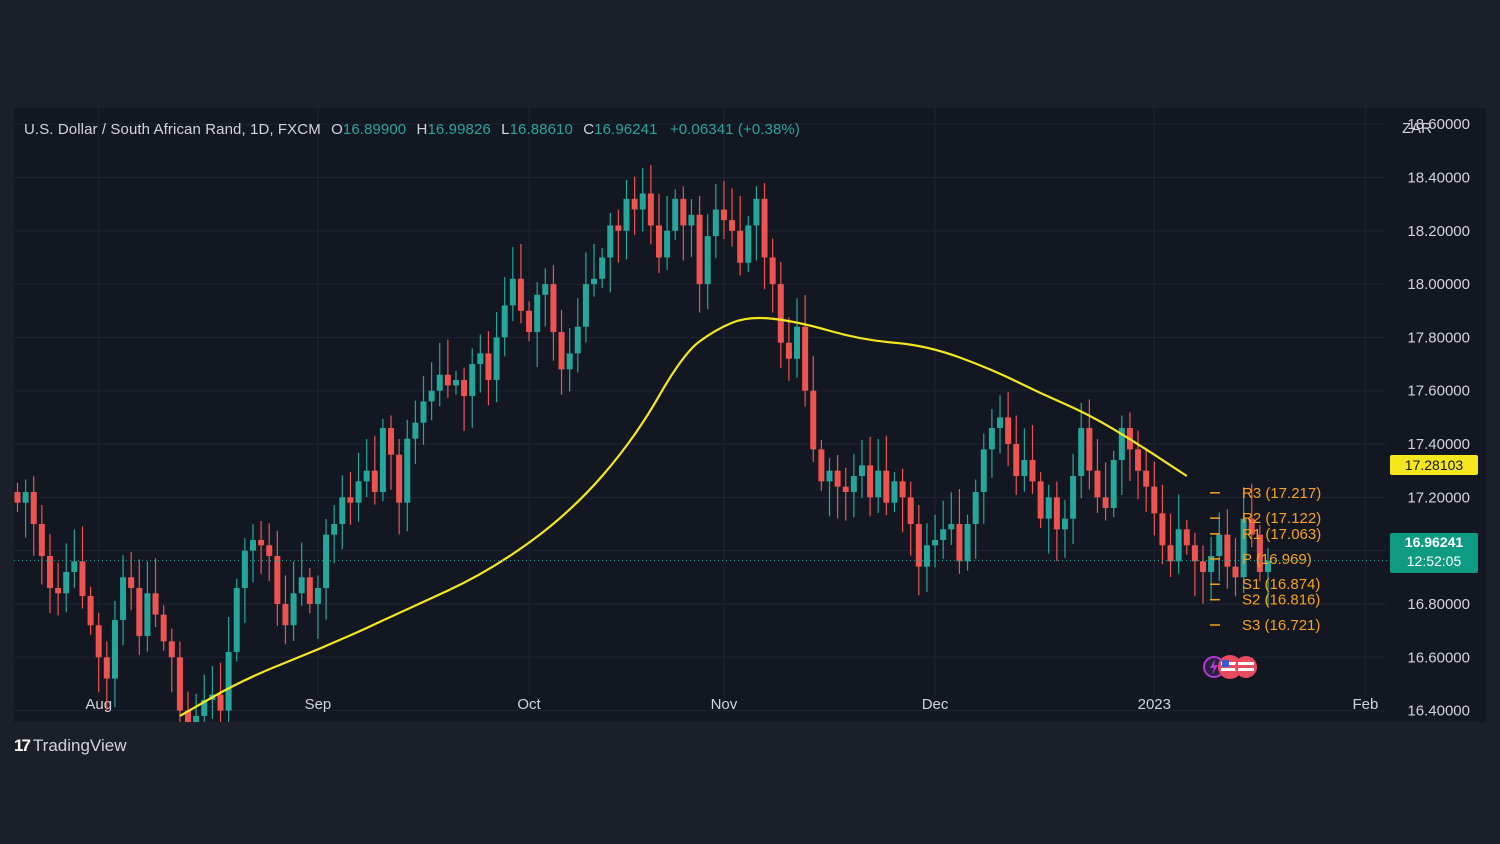 The height and width of the screenshot is (844, 1500). What do you see at coordinates (70, 746) in the screenshot?
I see `tradingview-brand: 17 TradingView` at bounding box center [70, 746].